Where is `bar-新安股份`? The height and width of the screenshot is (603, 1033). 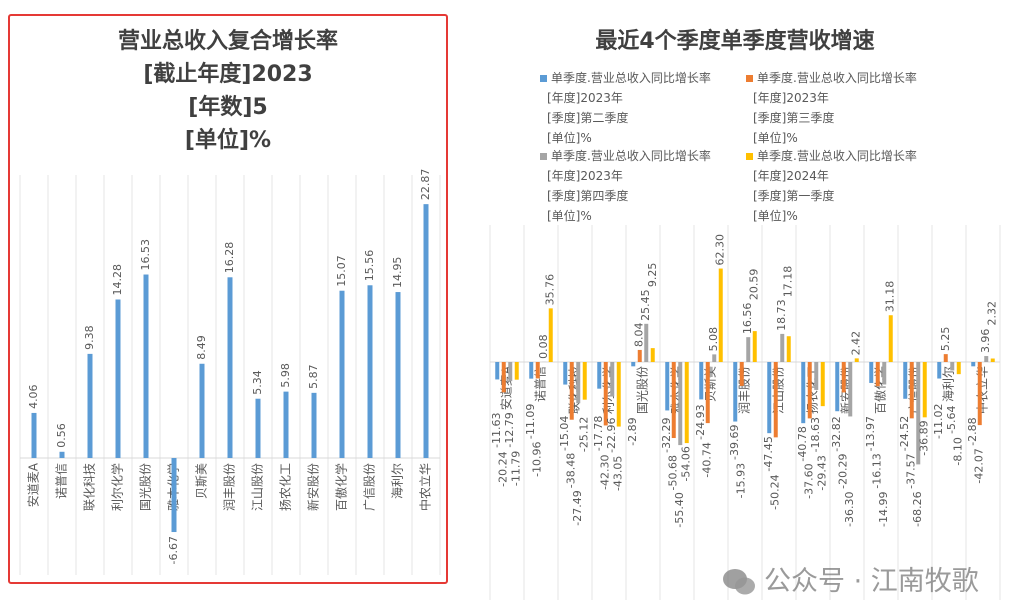
bar-新安股份 is located at coordinates (314, 425).